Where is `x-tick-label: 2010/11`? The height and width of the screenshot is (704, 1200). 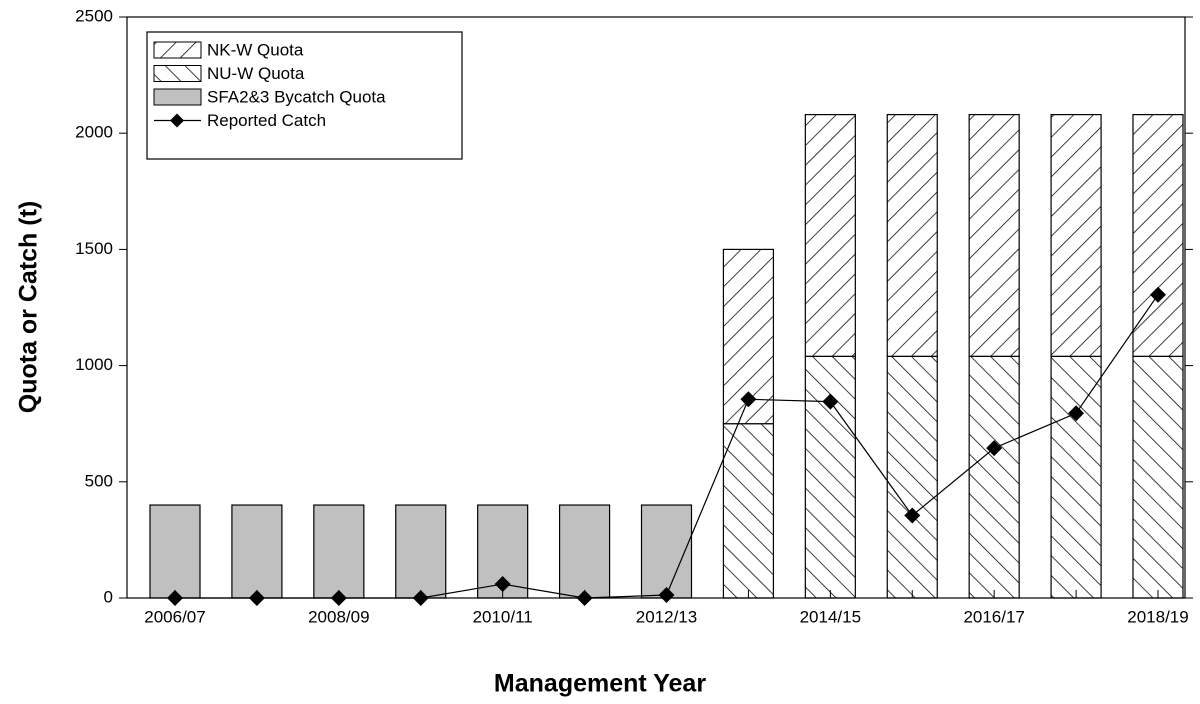 x-tick-label: 2010/11 is located at coordinates (503, 616).